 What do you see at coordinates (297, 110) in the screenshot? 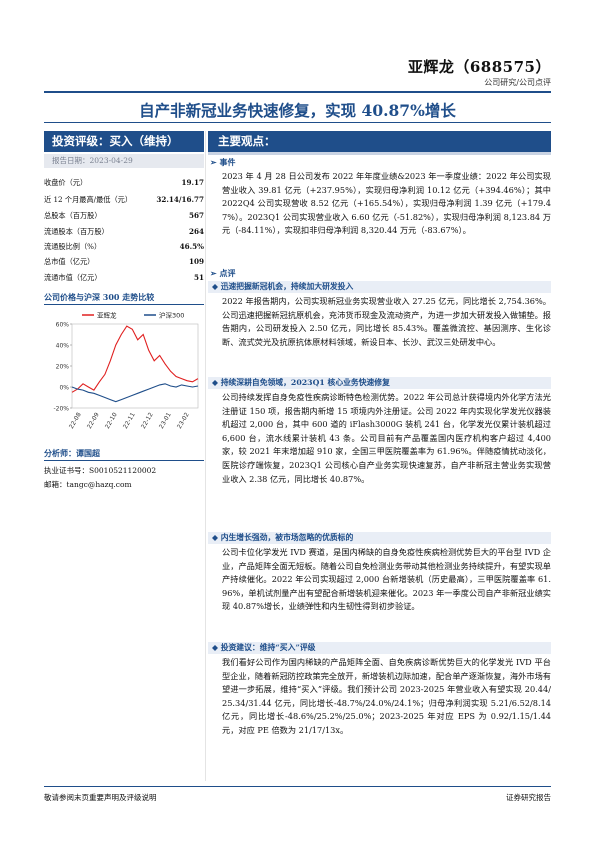
I see `page-title: 自产非新冠业务快速修复，实现 40.87%增长` at bounding box center [297, 110].